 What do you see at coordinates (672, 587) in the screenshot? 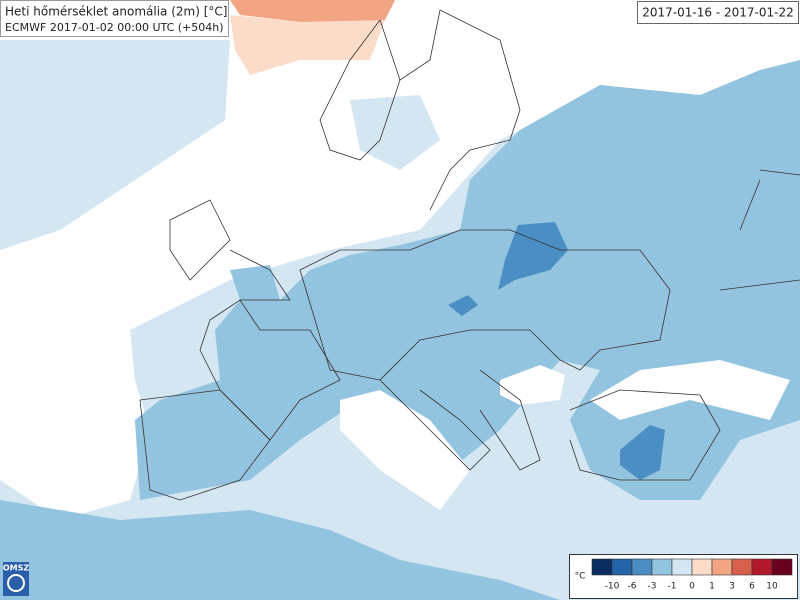
I see `legend-label: -1` at bounding box center [672, 587].